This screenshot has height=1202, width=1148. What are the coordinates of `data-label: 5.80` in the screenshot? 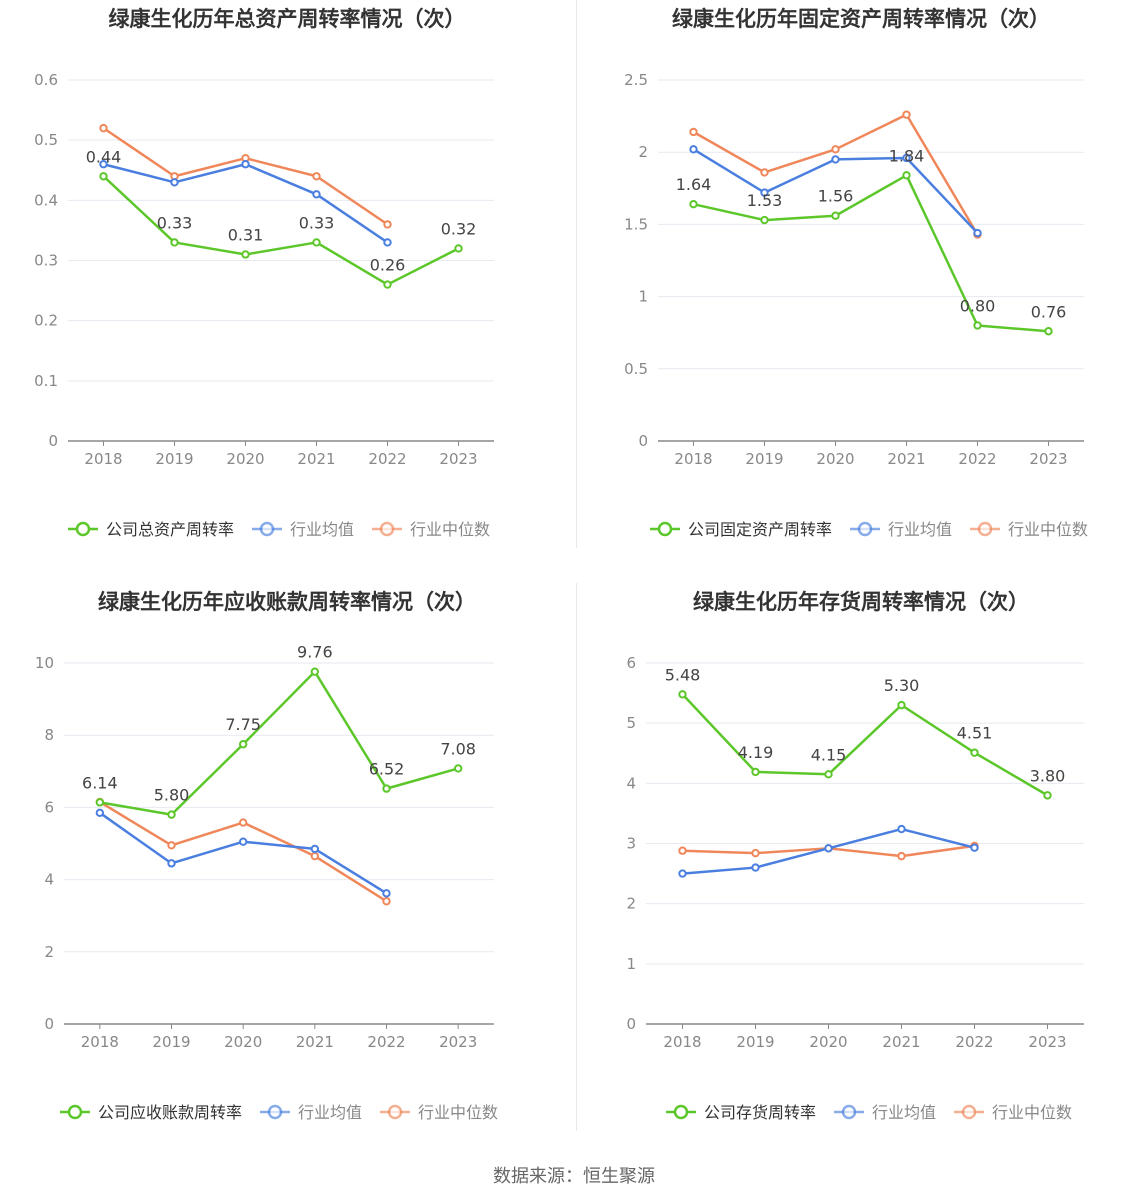 It's located at (172, 795).